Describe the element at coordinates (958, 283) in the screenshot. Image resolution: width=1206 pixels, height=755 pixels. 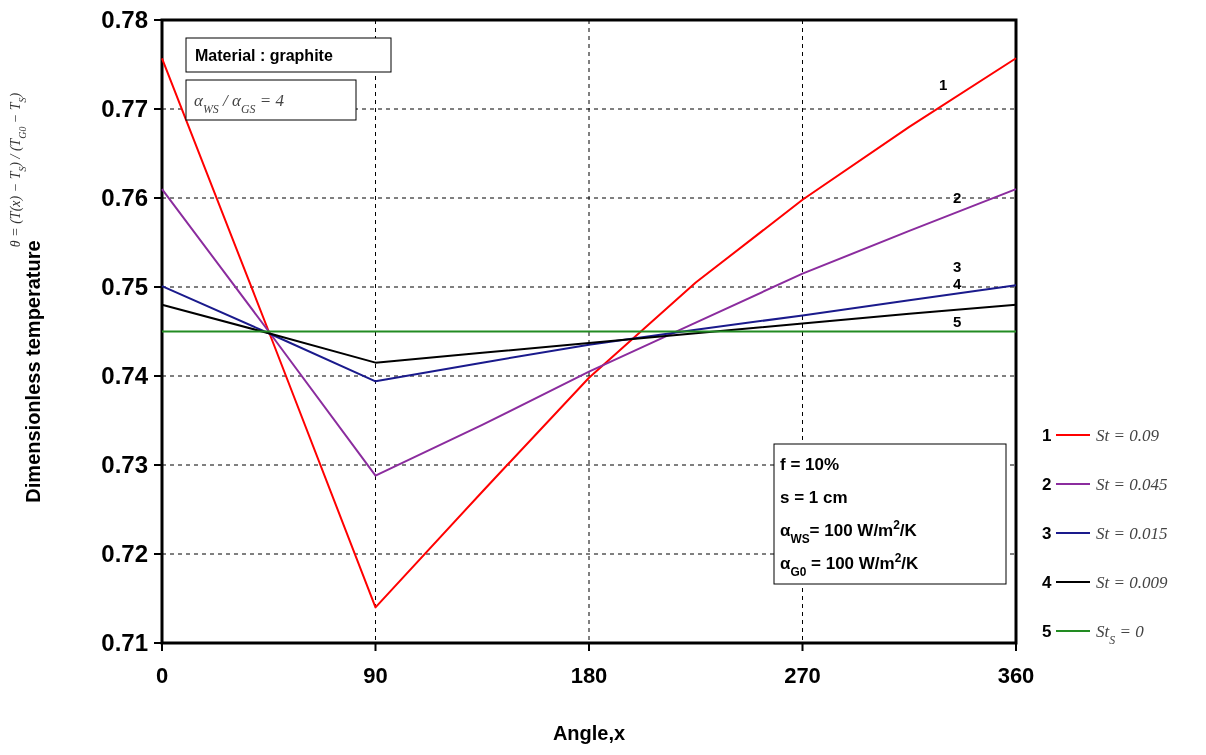
I see `annotation: 4` at that location.